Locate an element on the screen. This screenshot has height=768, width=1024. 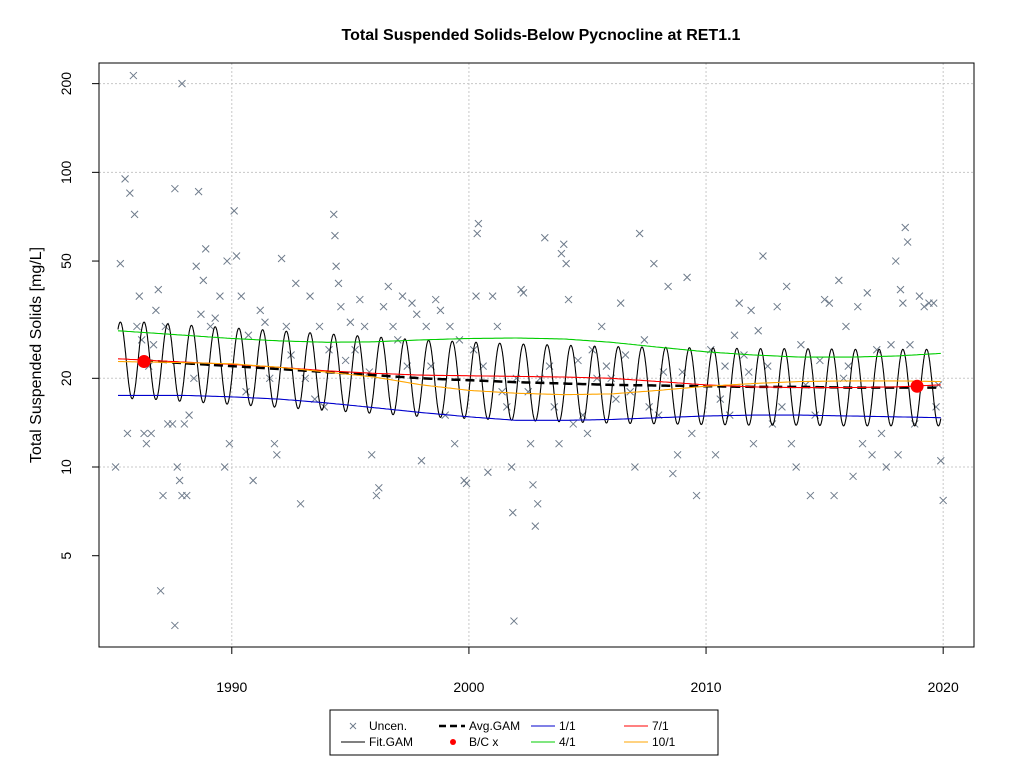
legend-item: 10/1 is located at coordinates (650, 742).